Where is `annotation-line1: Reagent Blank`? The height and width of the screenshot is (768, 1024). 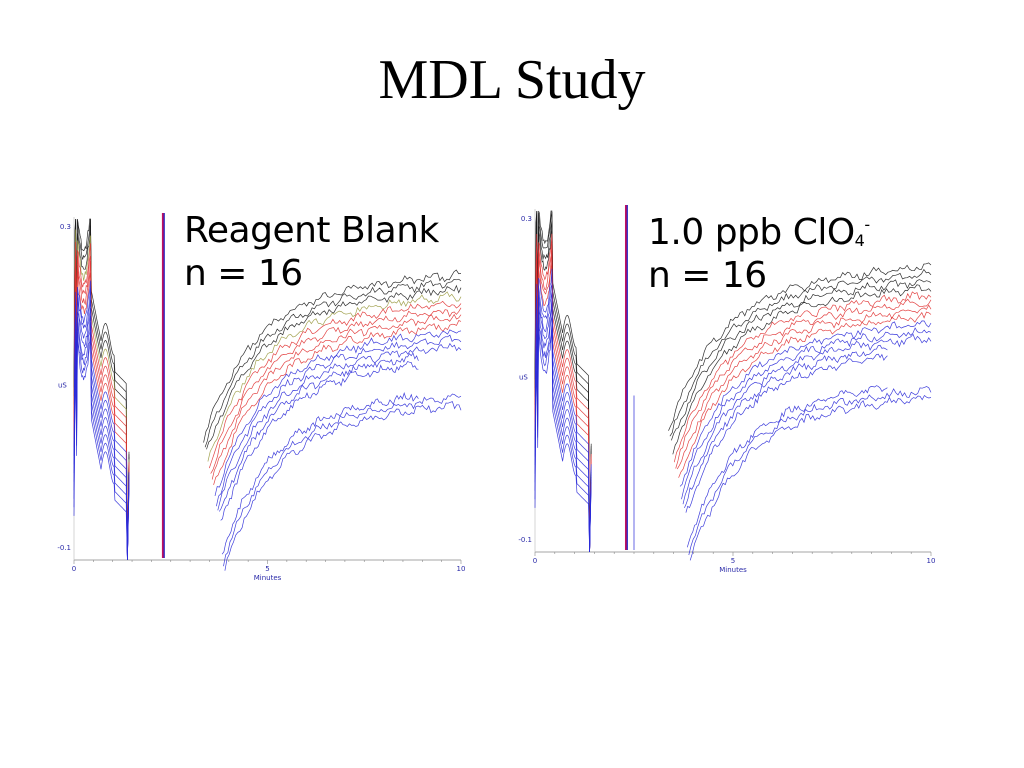
annotation-line1: Reagent Blank is located at coordinates (311, 230).